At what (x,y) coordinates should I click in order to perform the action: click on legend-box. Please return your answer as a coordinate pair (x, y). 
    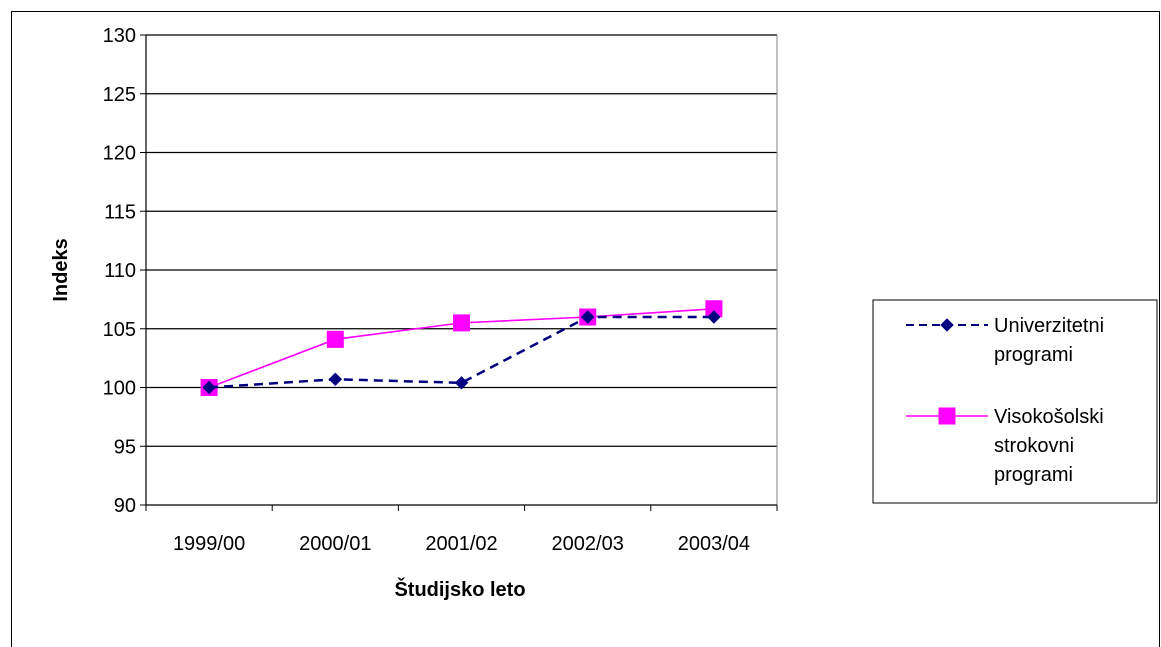
    Looking at the image, I should click on (1015, 401).